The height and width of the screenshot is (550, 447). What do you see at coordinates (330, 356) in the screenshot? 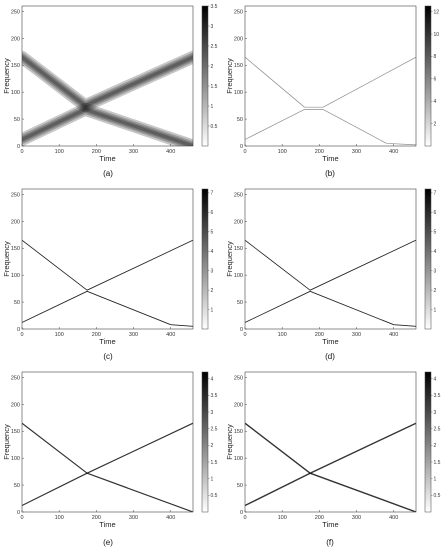
I see `panel-caption-d: (d)` at bounding box center [330, 356].